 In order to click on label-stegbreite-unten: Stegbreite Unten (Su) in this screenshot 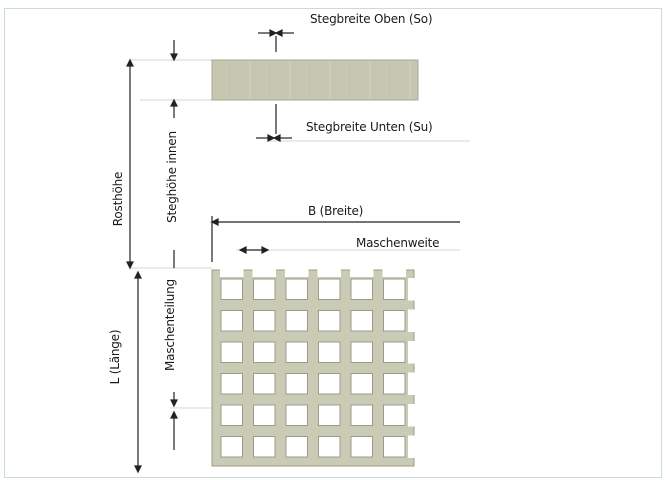, I will do `click(369, 127)`.